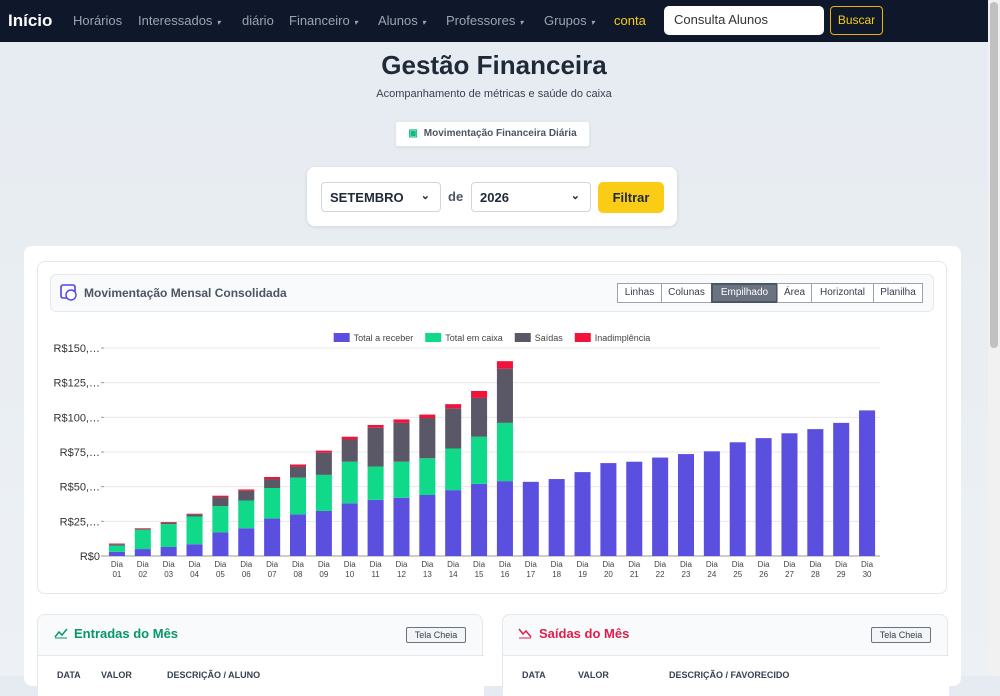  Describe the element at coordinates (530, 569) in the screenshot. I see `x-tick-label: Dia 17` at that location.